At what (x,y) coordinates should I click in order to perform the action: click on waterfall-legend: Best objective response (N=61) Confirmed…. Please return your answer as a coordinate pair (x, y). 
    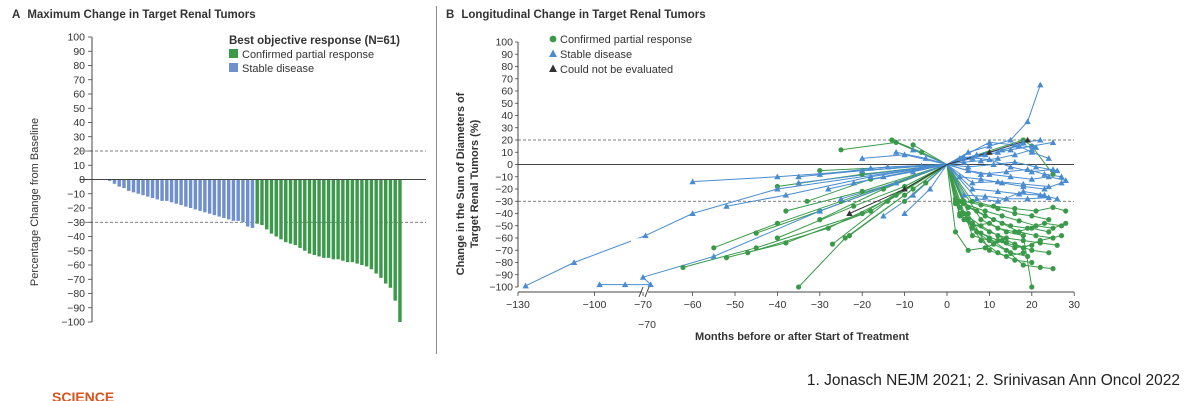
    Looking at the image, I should click on (314, 55).